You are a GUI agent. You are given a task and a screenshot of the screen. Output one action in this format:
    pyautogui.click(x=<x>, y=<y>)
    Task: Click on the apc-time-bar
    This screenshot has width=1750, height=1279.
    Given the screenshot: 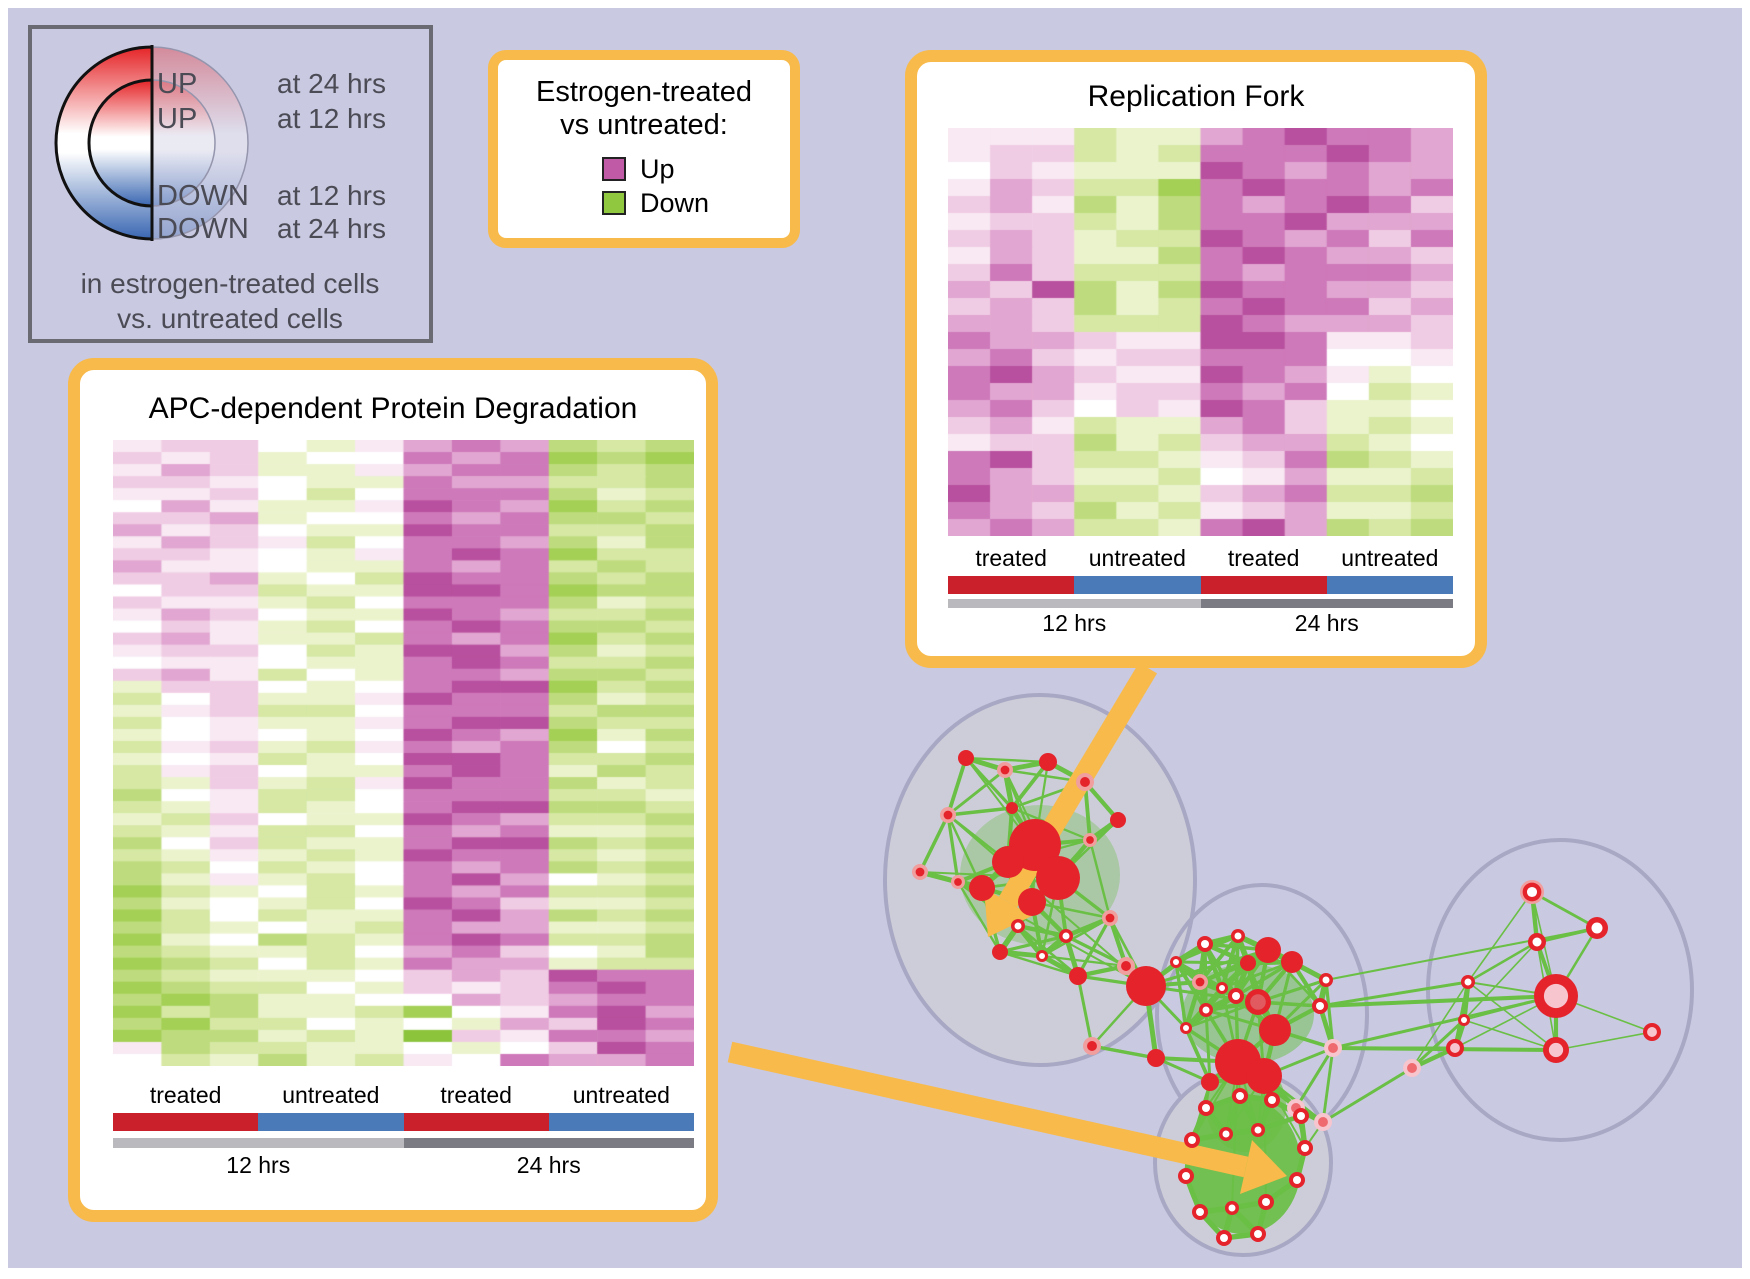 What is the action you would take?
    pyautogui.click(x=403, y=1143)
    